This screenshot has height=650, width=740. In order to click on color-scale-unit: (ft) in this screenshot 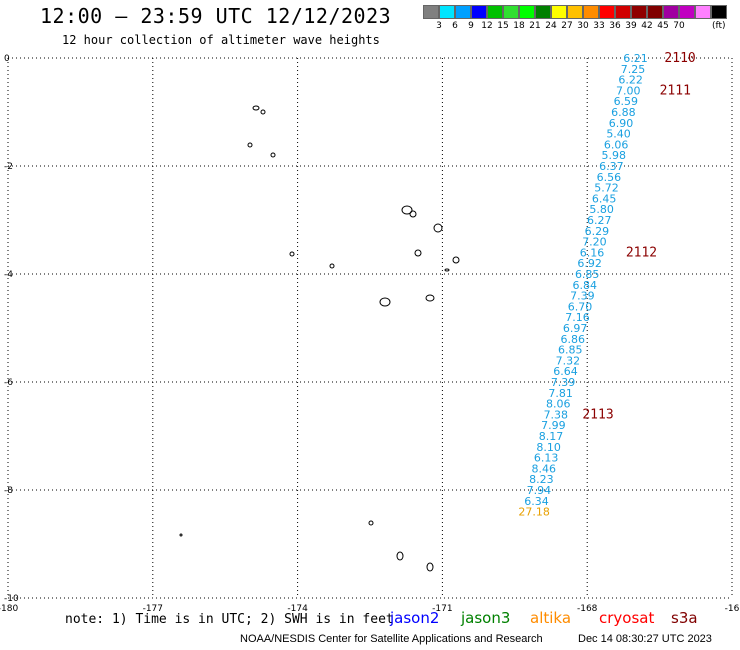, I will do `click(719, 26)`.